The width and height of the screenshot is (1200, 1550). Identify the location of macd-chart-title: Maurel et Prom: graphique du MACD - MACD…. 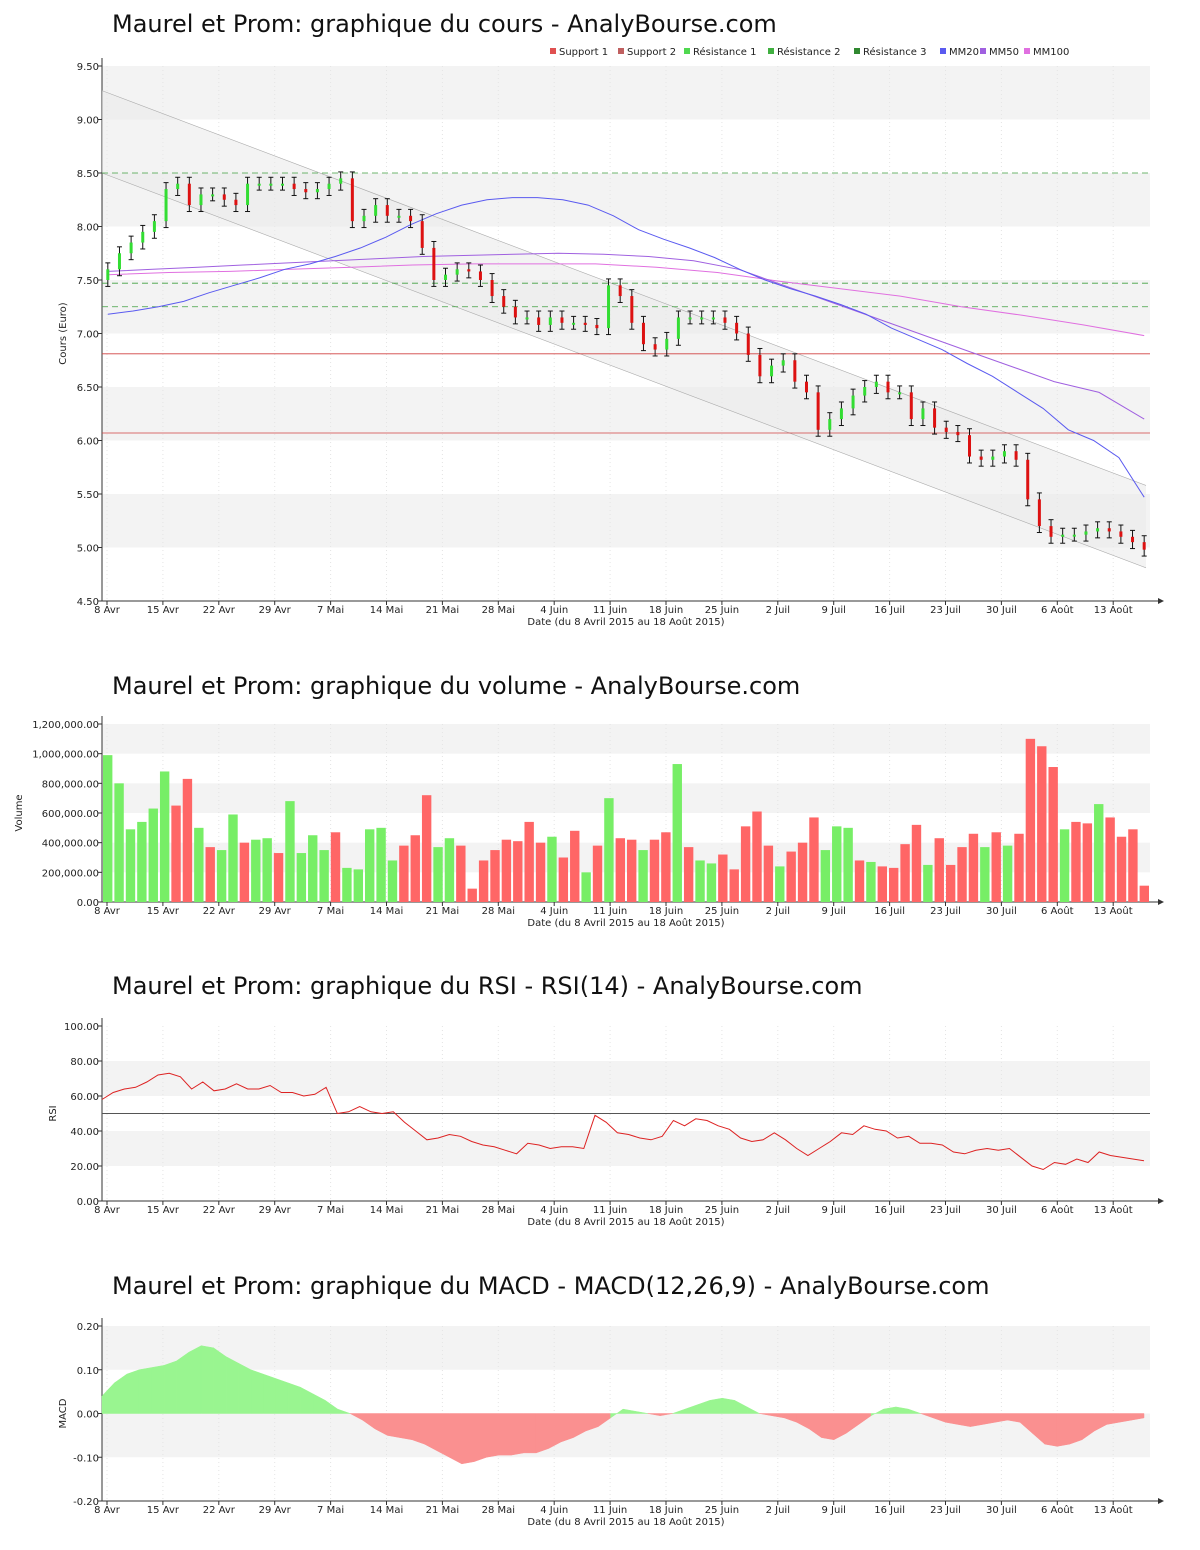
(551, 1286).